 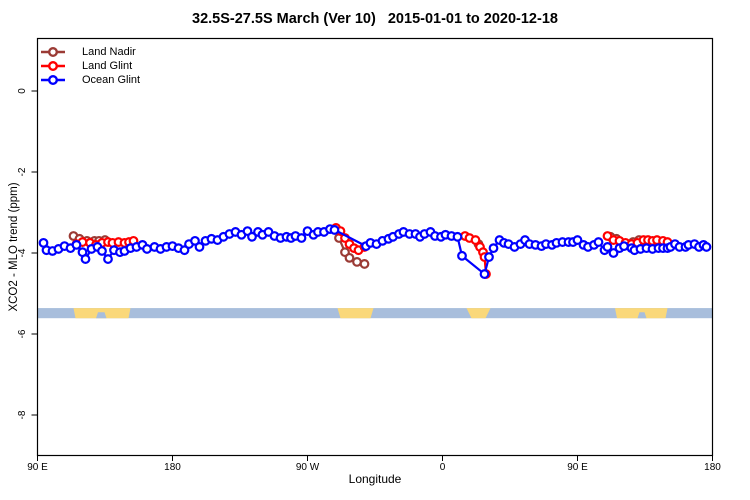 I want to click on data-point-land-glint, so click(x=475, y=240).